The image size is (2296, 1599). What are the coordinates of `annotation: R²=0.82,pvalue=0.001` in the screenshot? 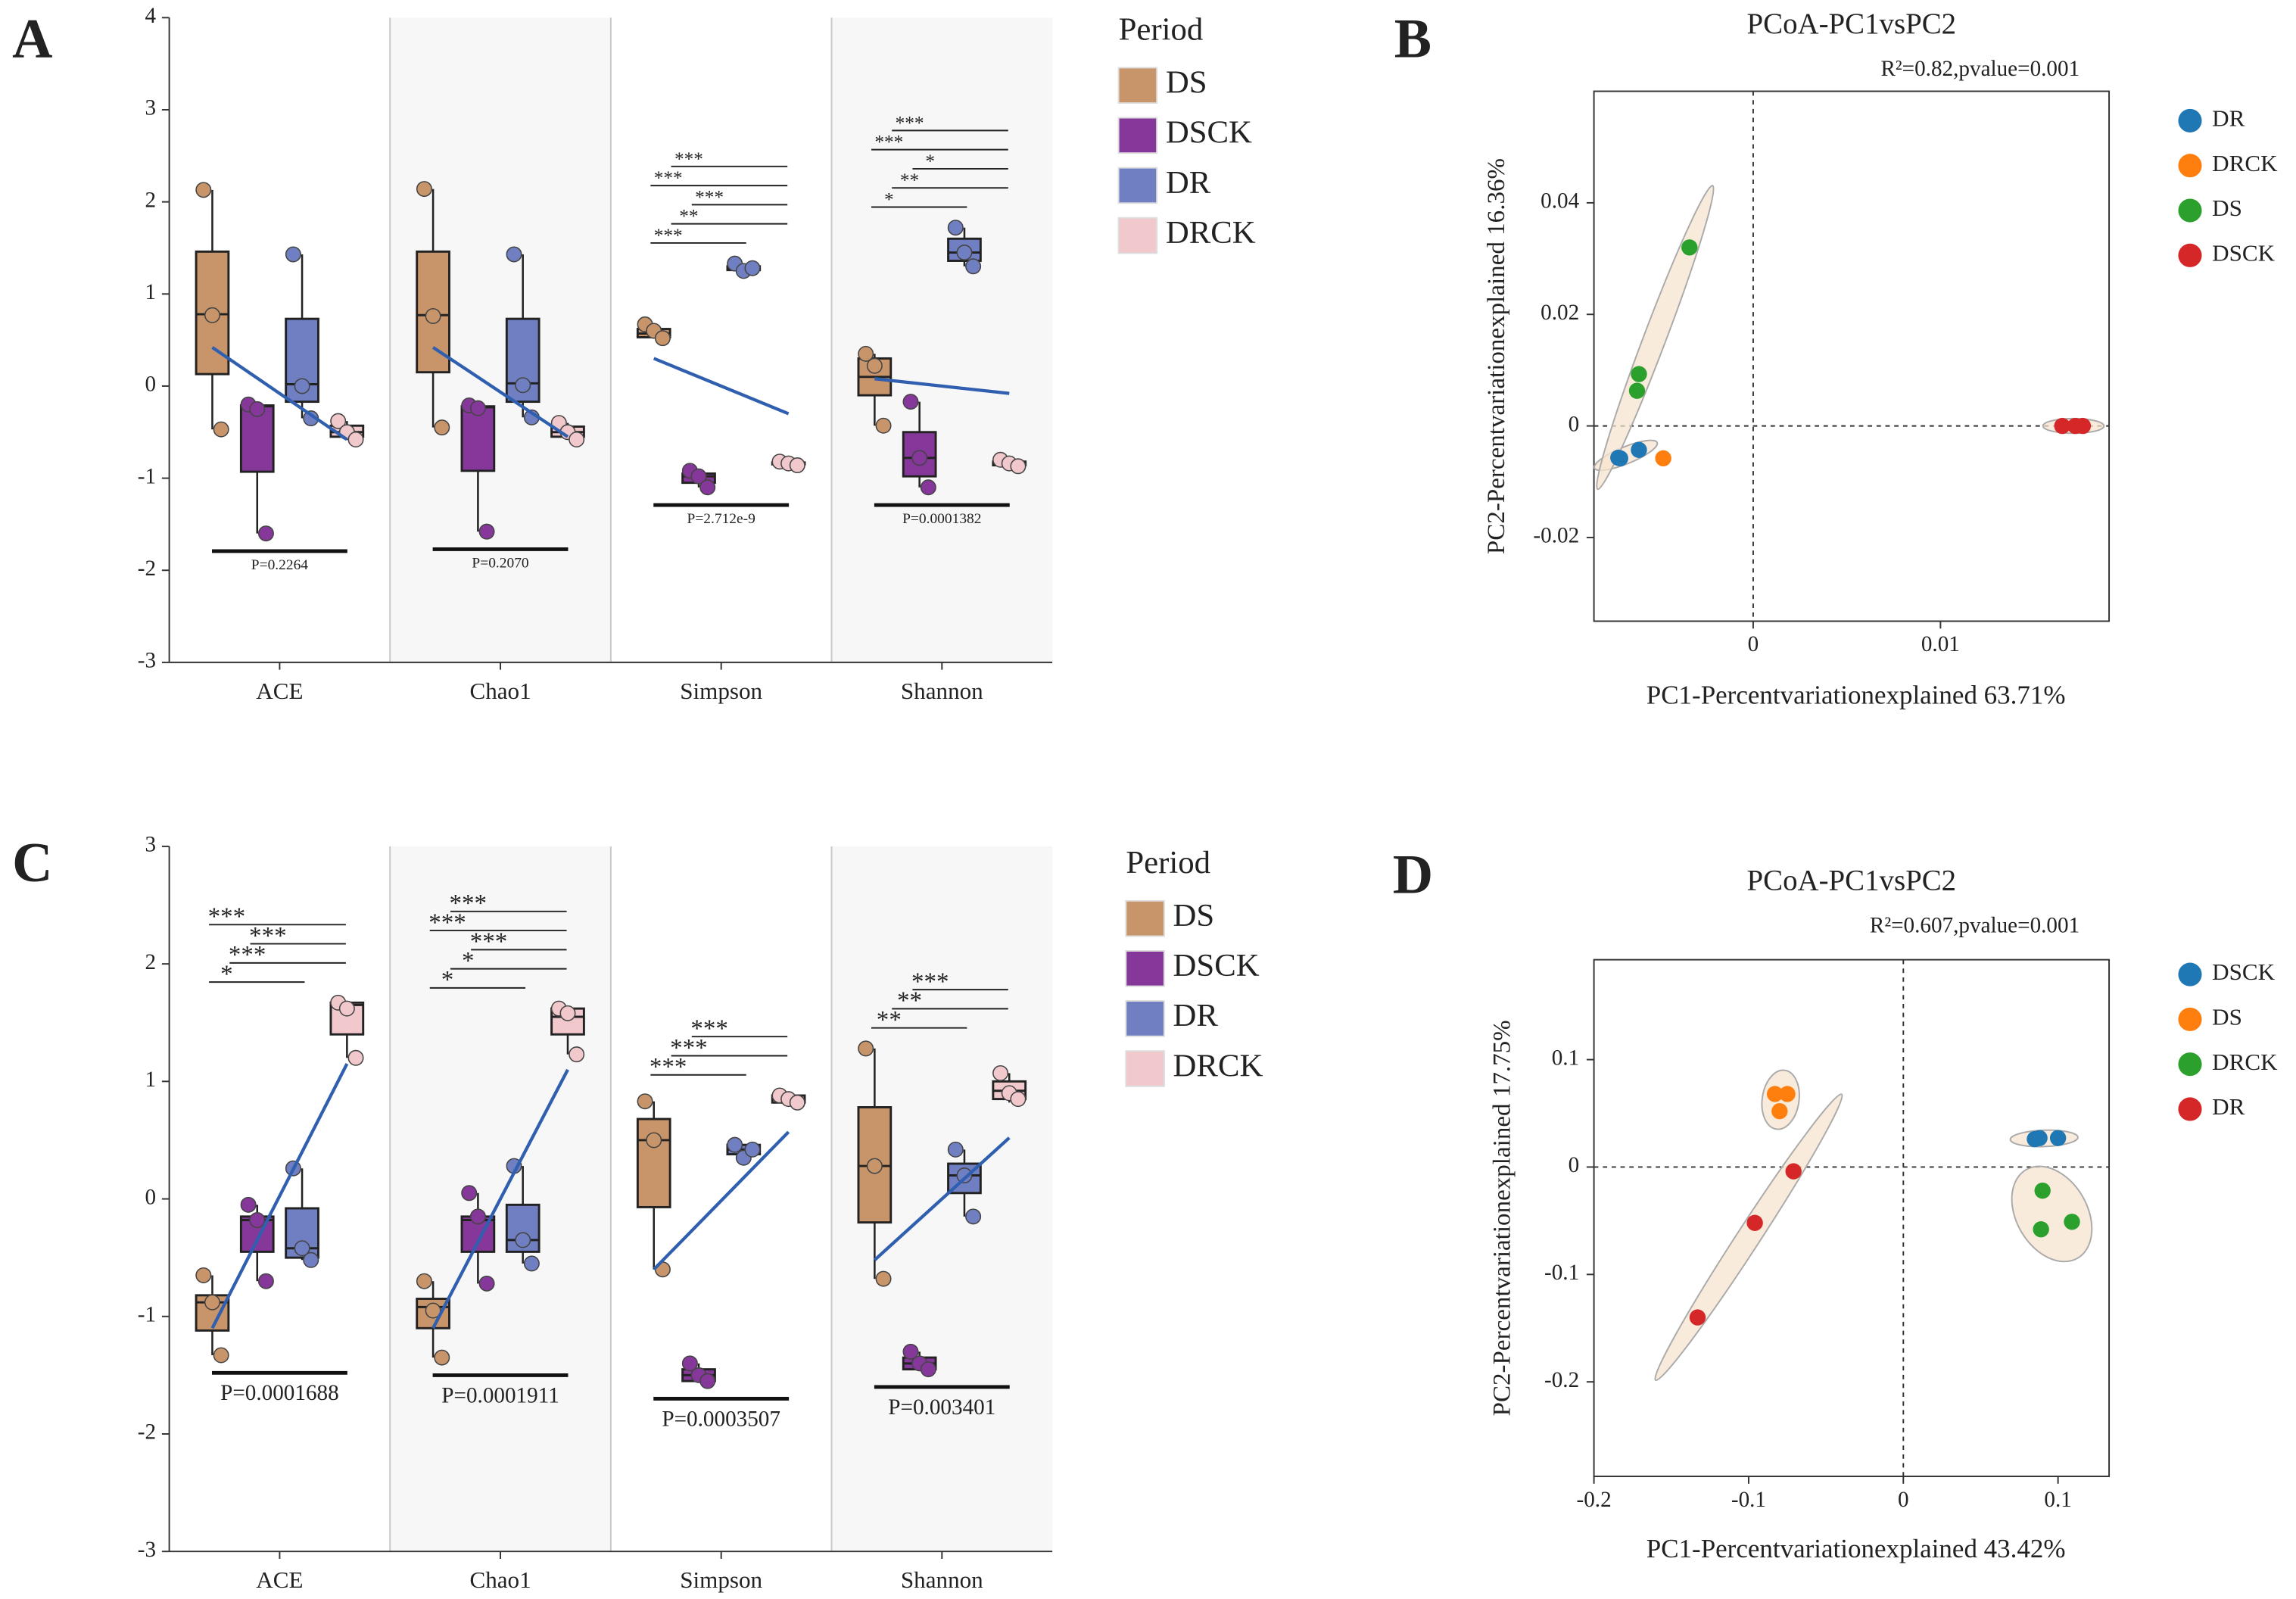 It's located at (1979, 69).